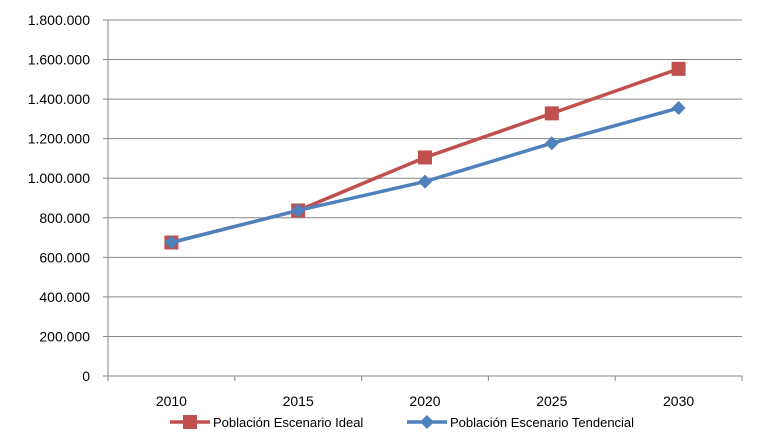 This screenshot has height=436, width=767. I want to click on y-tick-label: 200.000, so click(64, 336).